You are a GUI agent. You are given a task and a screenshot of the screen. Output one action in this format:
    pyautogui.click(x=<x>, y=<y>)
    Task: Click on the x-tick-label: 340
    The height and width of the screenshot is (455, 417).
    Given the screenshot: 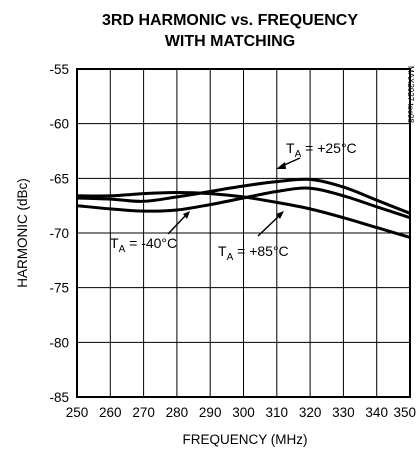 What is the action you would take?
    pyautogui.click(x=376, y=412)
    